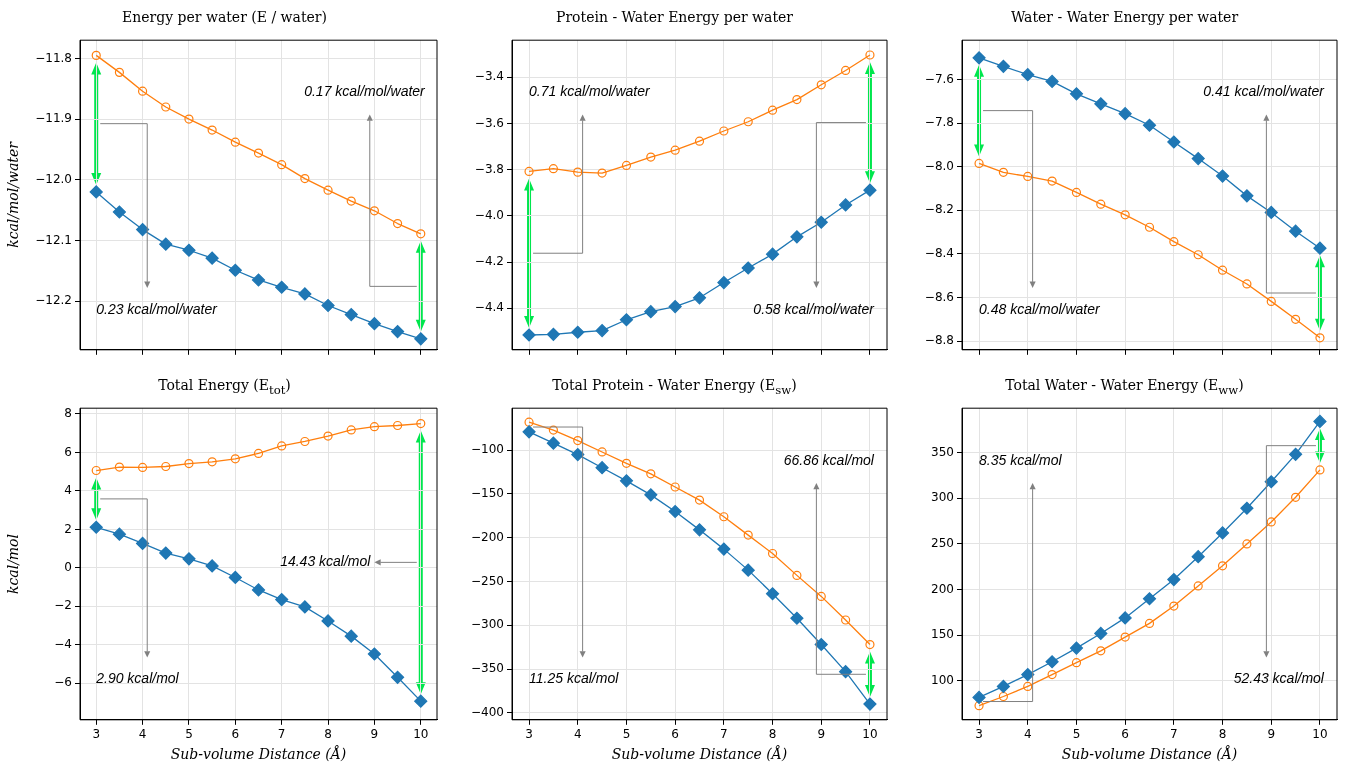  What do you see at coordinates (137, 678) in the screenshot?
I see `annotation: 2.90 kcal/mol` at bounding box center [137, 678].